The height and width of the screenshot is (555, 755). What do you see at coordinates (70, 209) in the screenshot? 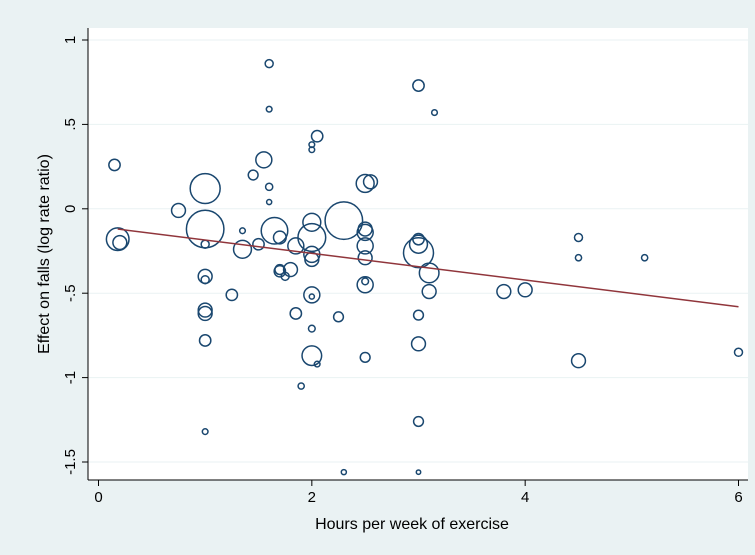
I see `y-tick-label: 0` at bounding box center [70, 209].